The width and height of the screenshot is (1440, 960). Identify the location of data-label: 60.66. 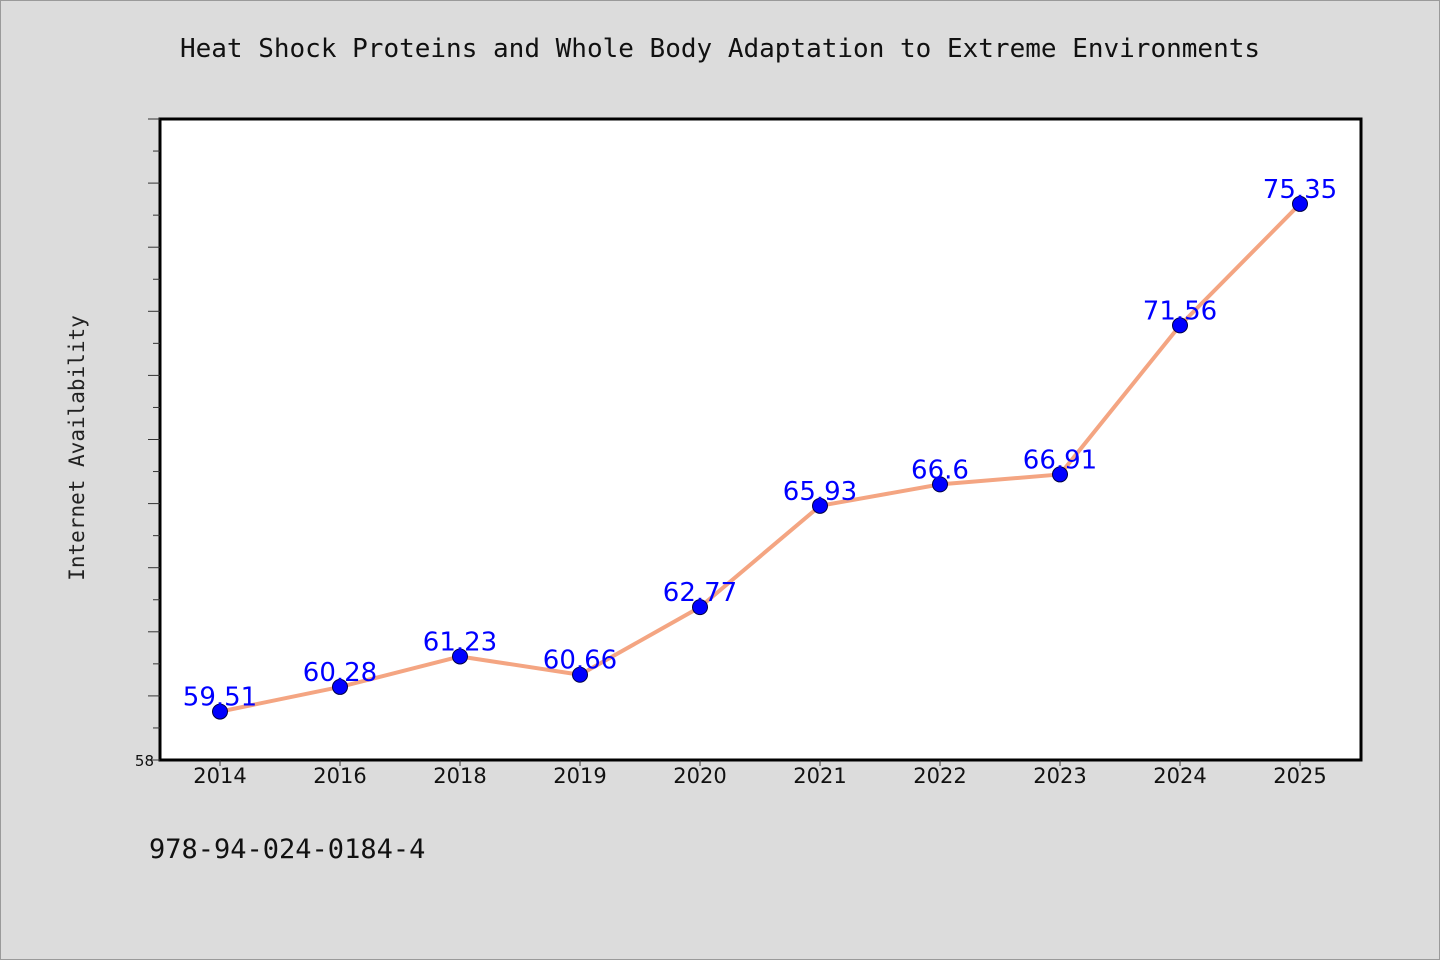
(580, 661).